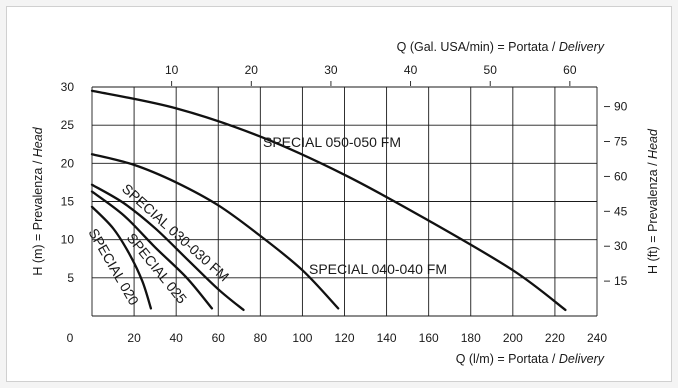 Image resolution: width=678 pixels, height=388 pixels. I want to click on axis-title-text: Q (l/m) = Portata /, so click(507, 359).